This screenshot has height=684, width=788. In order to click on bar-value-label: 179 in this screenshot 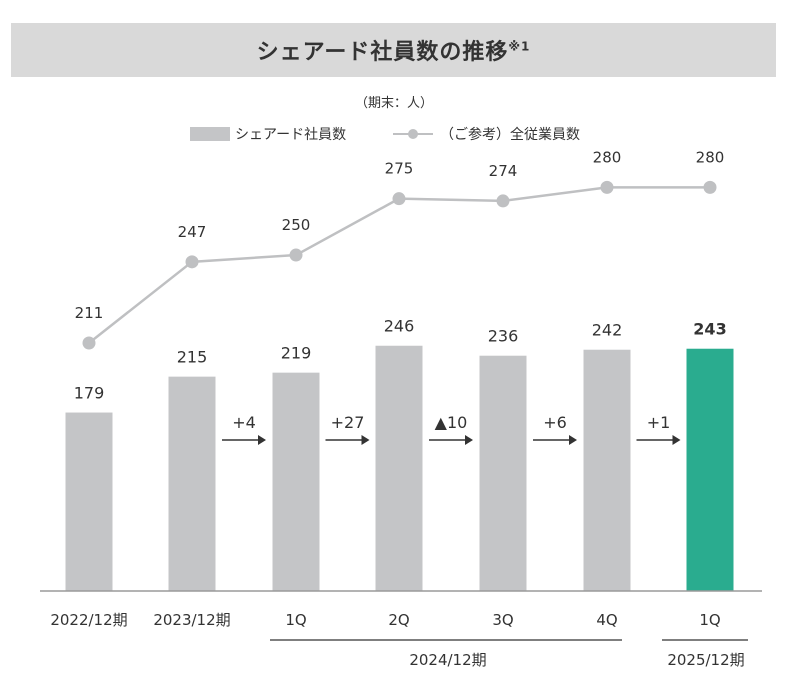, I will do `click(89, 393)`.